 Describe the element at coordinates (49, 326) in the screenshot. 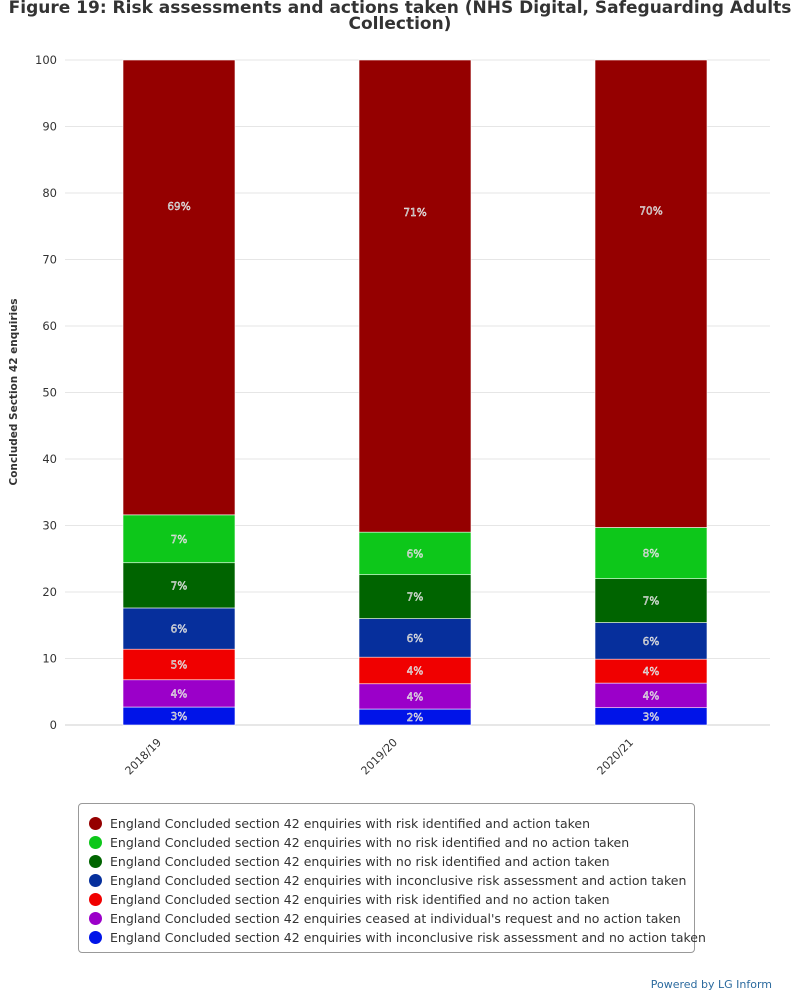

I see `y-tick-label: 60` at that location.